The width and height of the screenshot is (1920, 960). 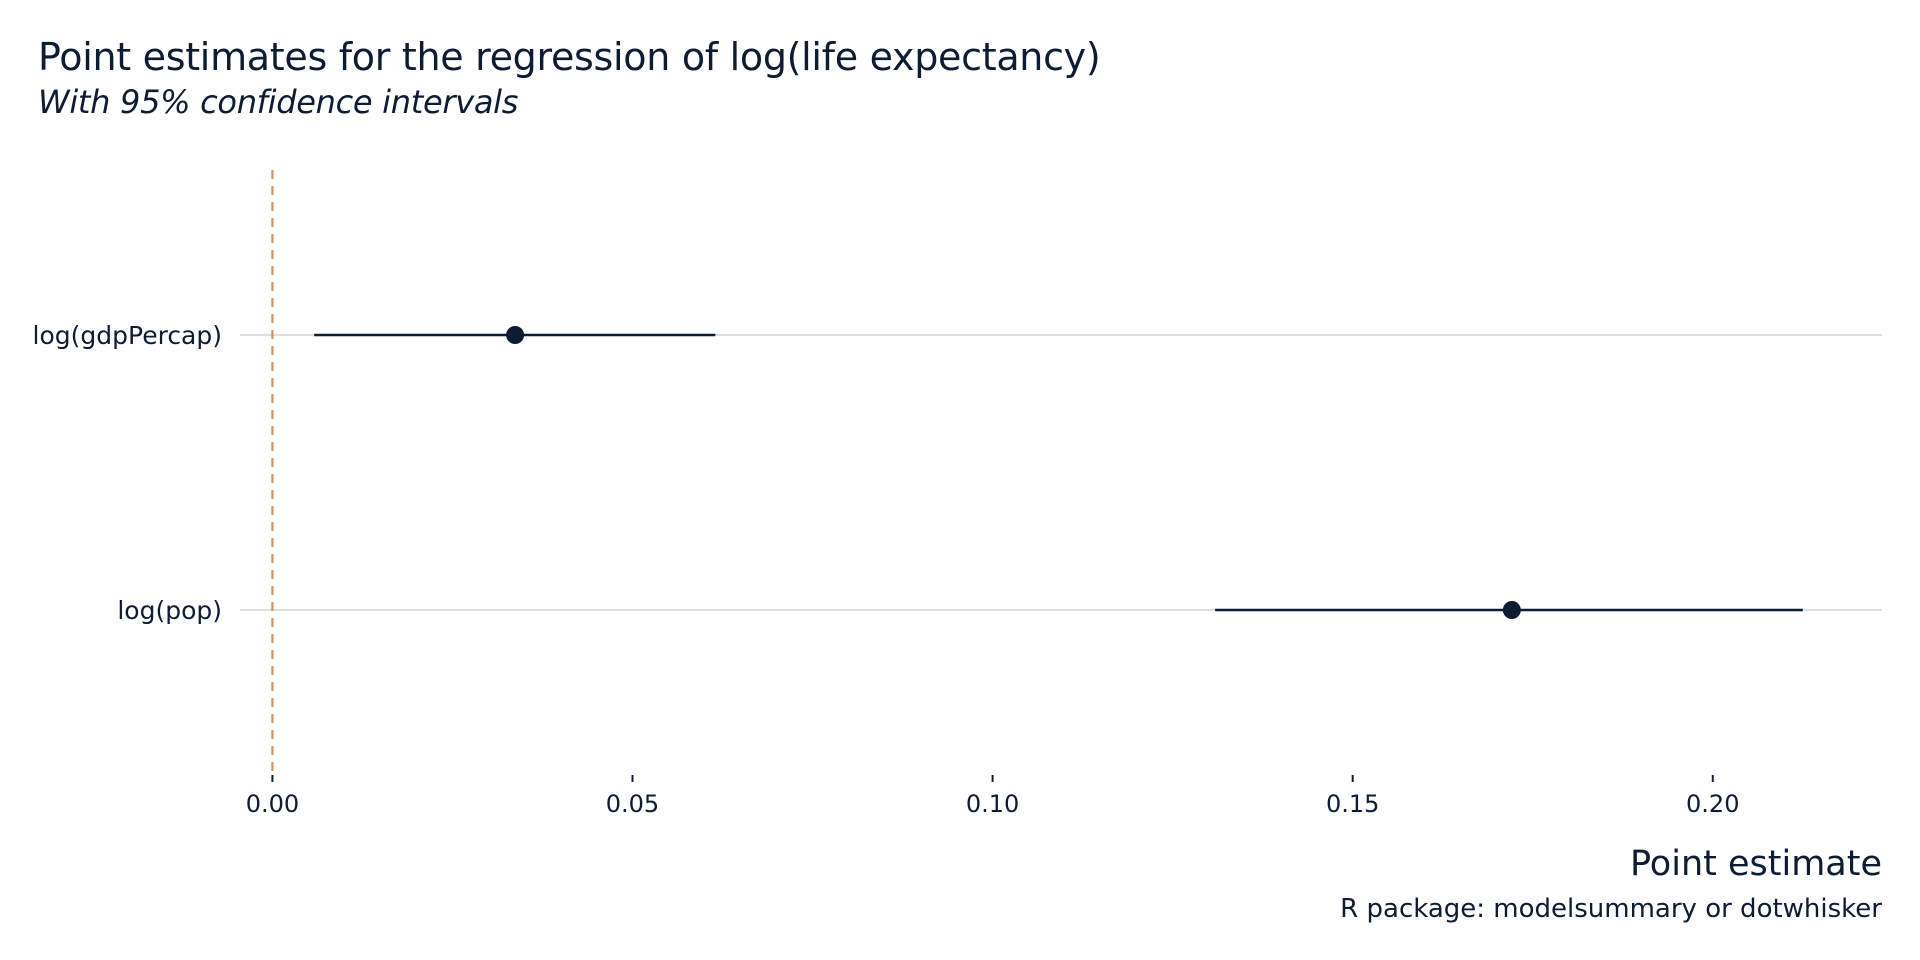 What do you see at coordinates (169, 610) in the screenshot?
I see `y-tick-label: log(pop)` at bounding box center [169, 610].